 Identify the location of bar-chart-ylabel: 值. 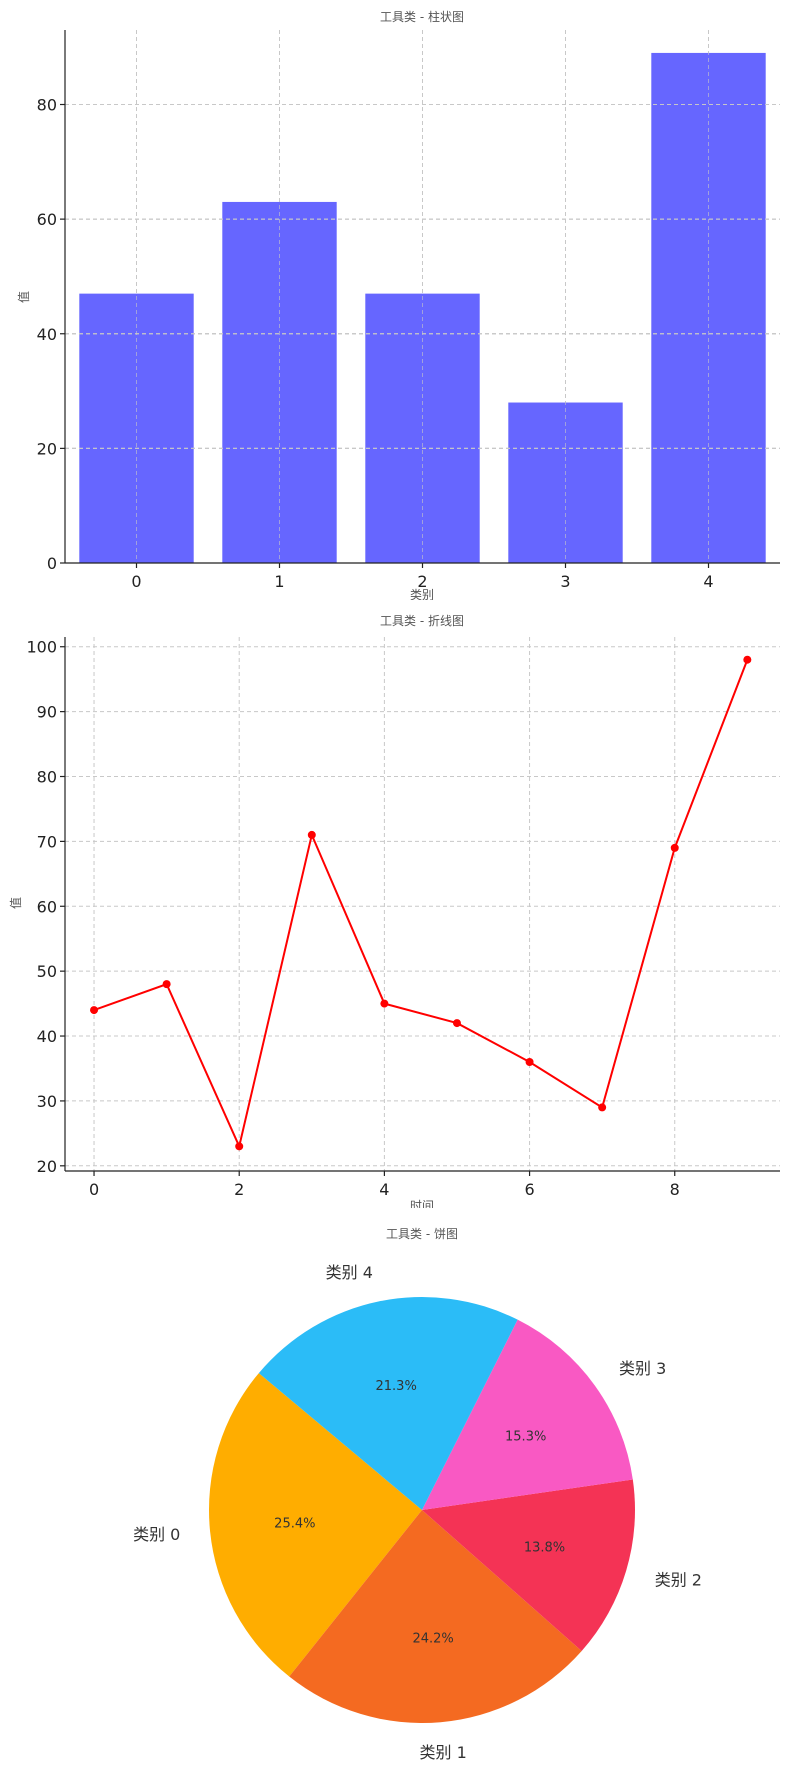
(23, 297).